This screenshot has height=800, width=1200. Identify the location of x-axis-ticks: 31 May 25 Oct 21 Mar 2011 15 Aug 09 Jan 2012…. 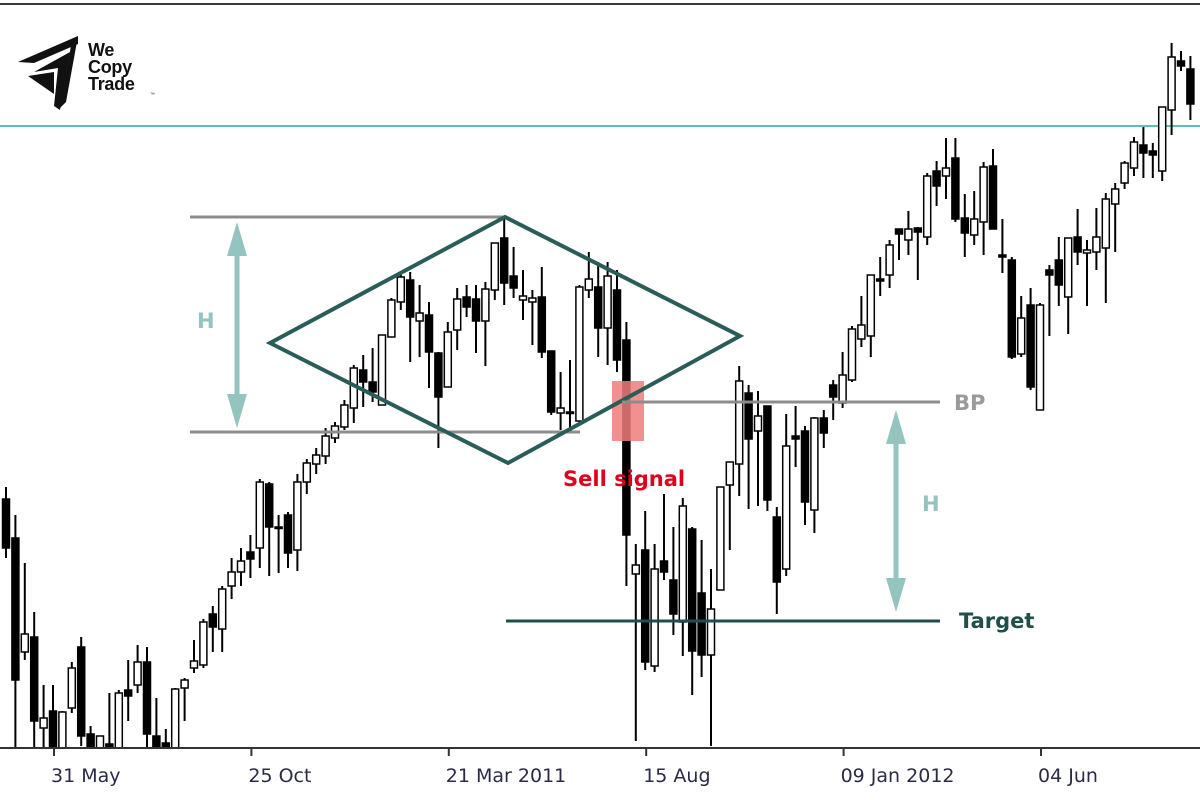
(574, 767).